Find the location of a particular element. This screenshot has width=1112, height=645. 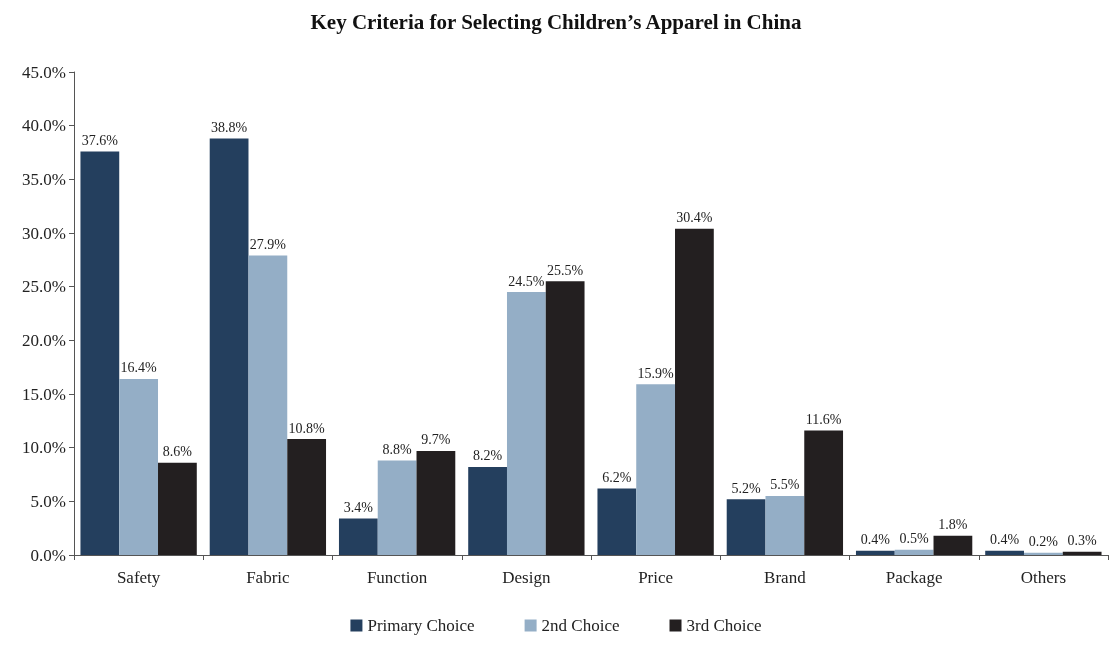

data-label: 5.2% is located at coordinates (746, 488).